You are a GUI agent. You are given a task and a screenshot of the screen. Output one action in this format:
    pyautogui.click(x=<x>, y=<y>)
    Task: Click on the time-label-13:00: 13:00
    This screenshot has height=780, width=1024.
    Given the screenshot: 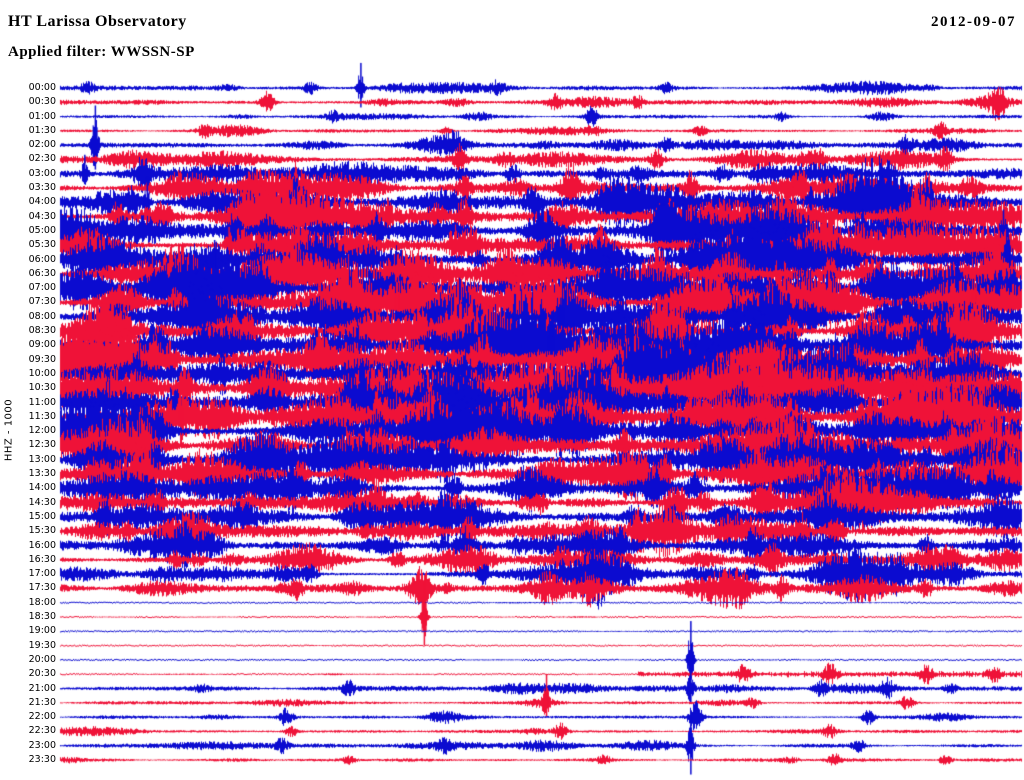 What is the action you would take?
    pyautogui.click(x=42, y=459)
    